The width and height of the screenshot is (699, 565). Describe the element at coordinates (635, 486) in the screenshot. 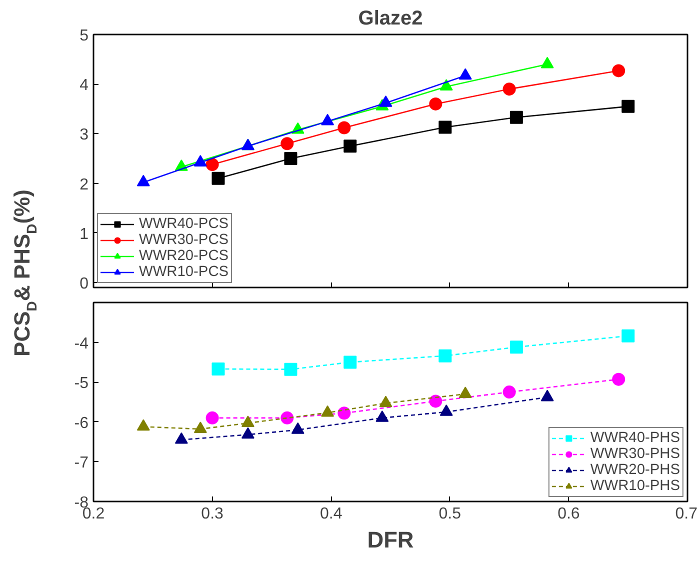

I see `legend-label: WWR10-PHS` at that location.